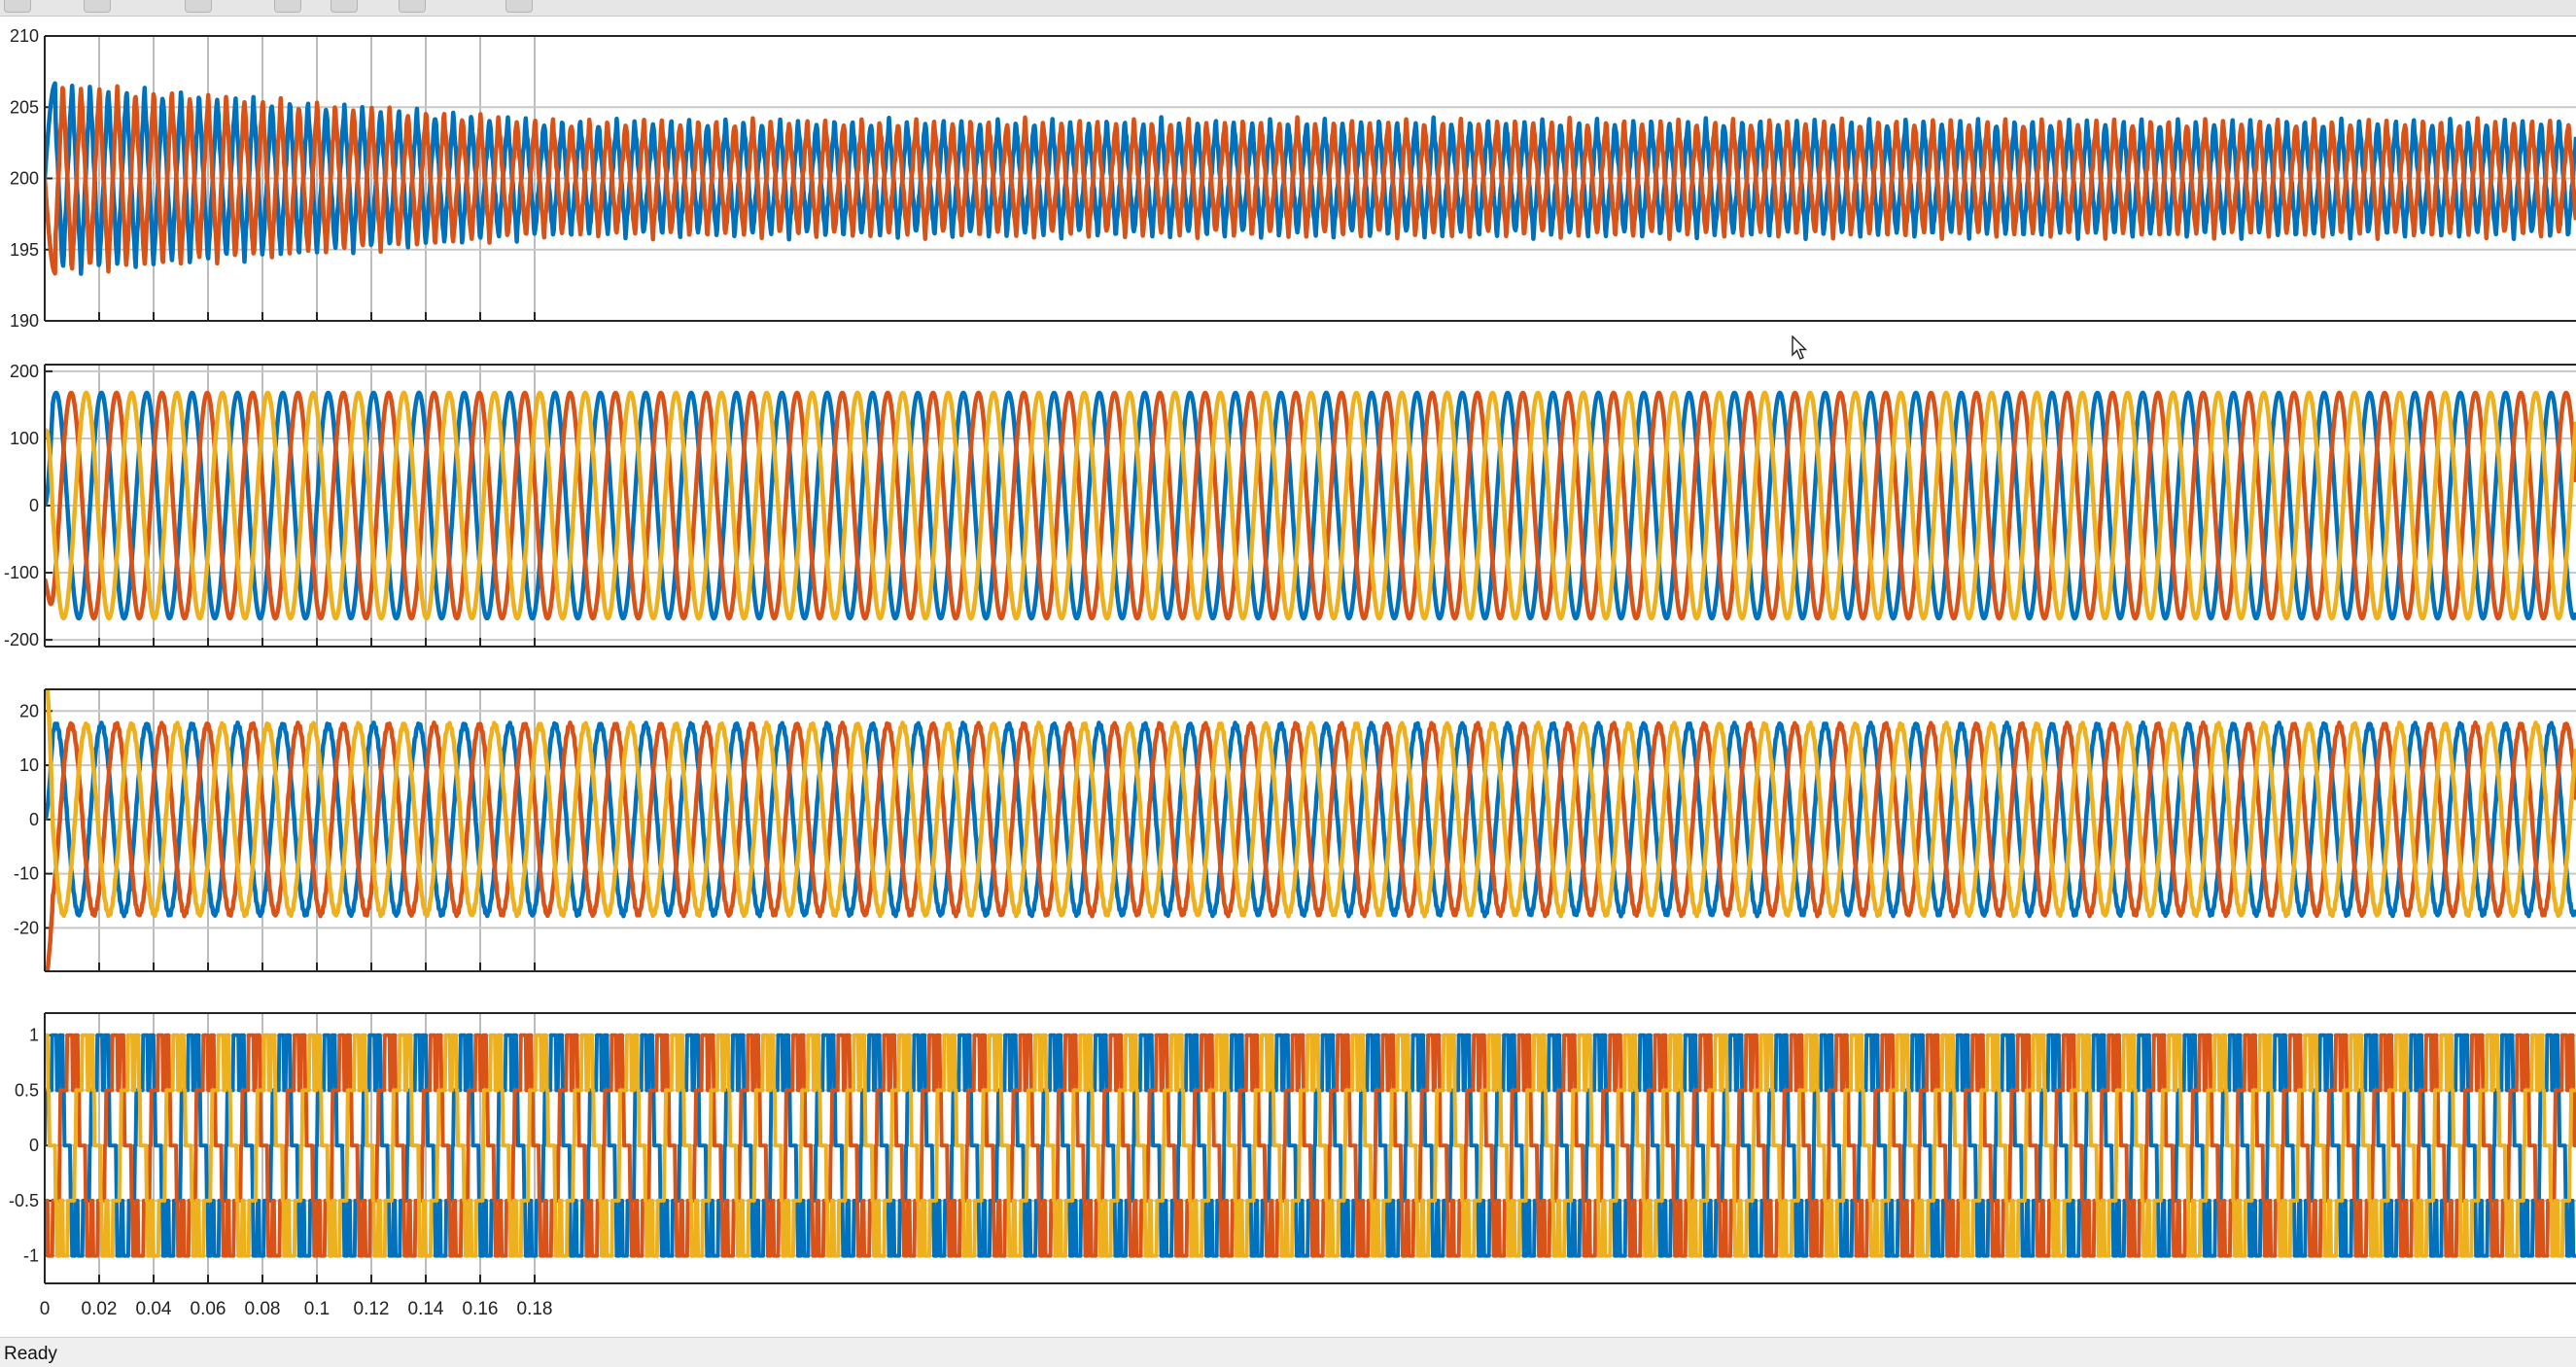  Describe the element at coordinates (17, 6) in the screenshot. I see `run-button` at that location.